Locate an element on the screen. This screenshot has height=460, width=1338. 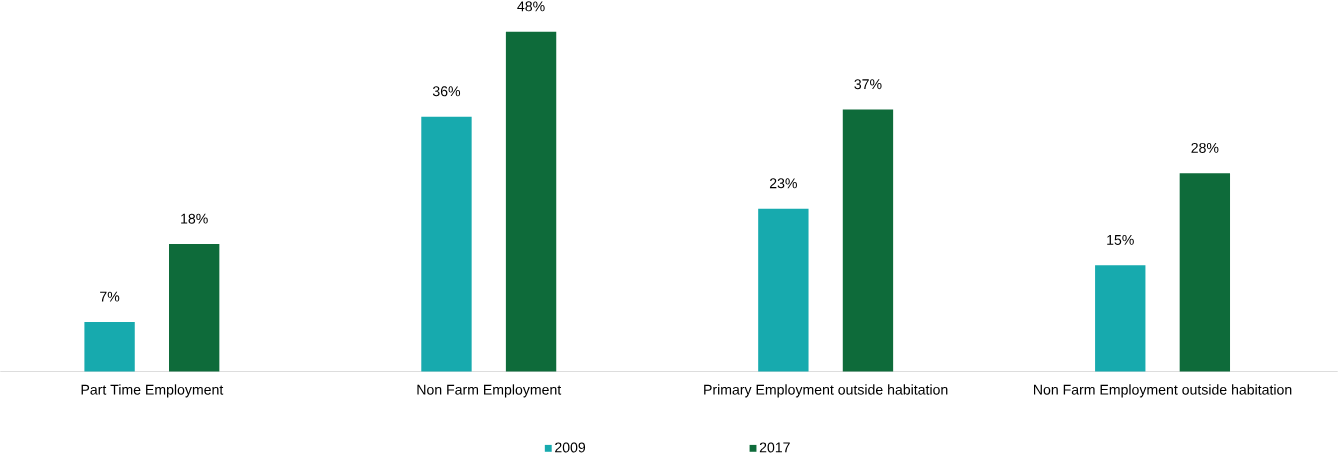
legend-label: 2017 is located at coordinates (774, 447).